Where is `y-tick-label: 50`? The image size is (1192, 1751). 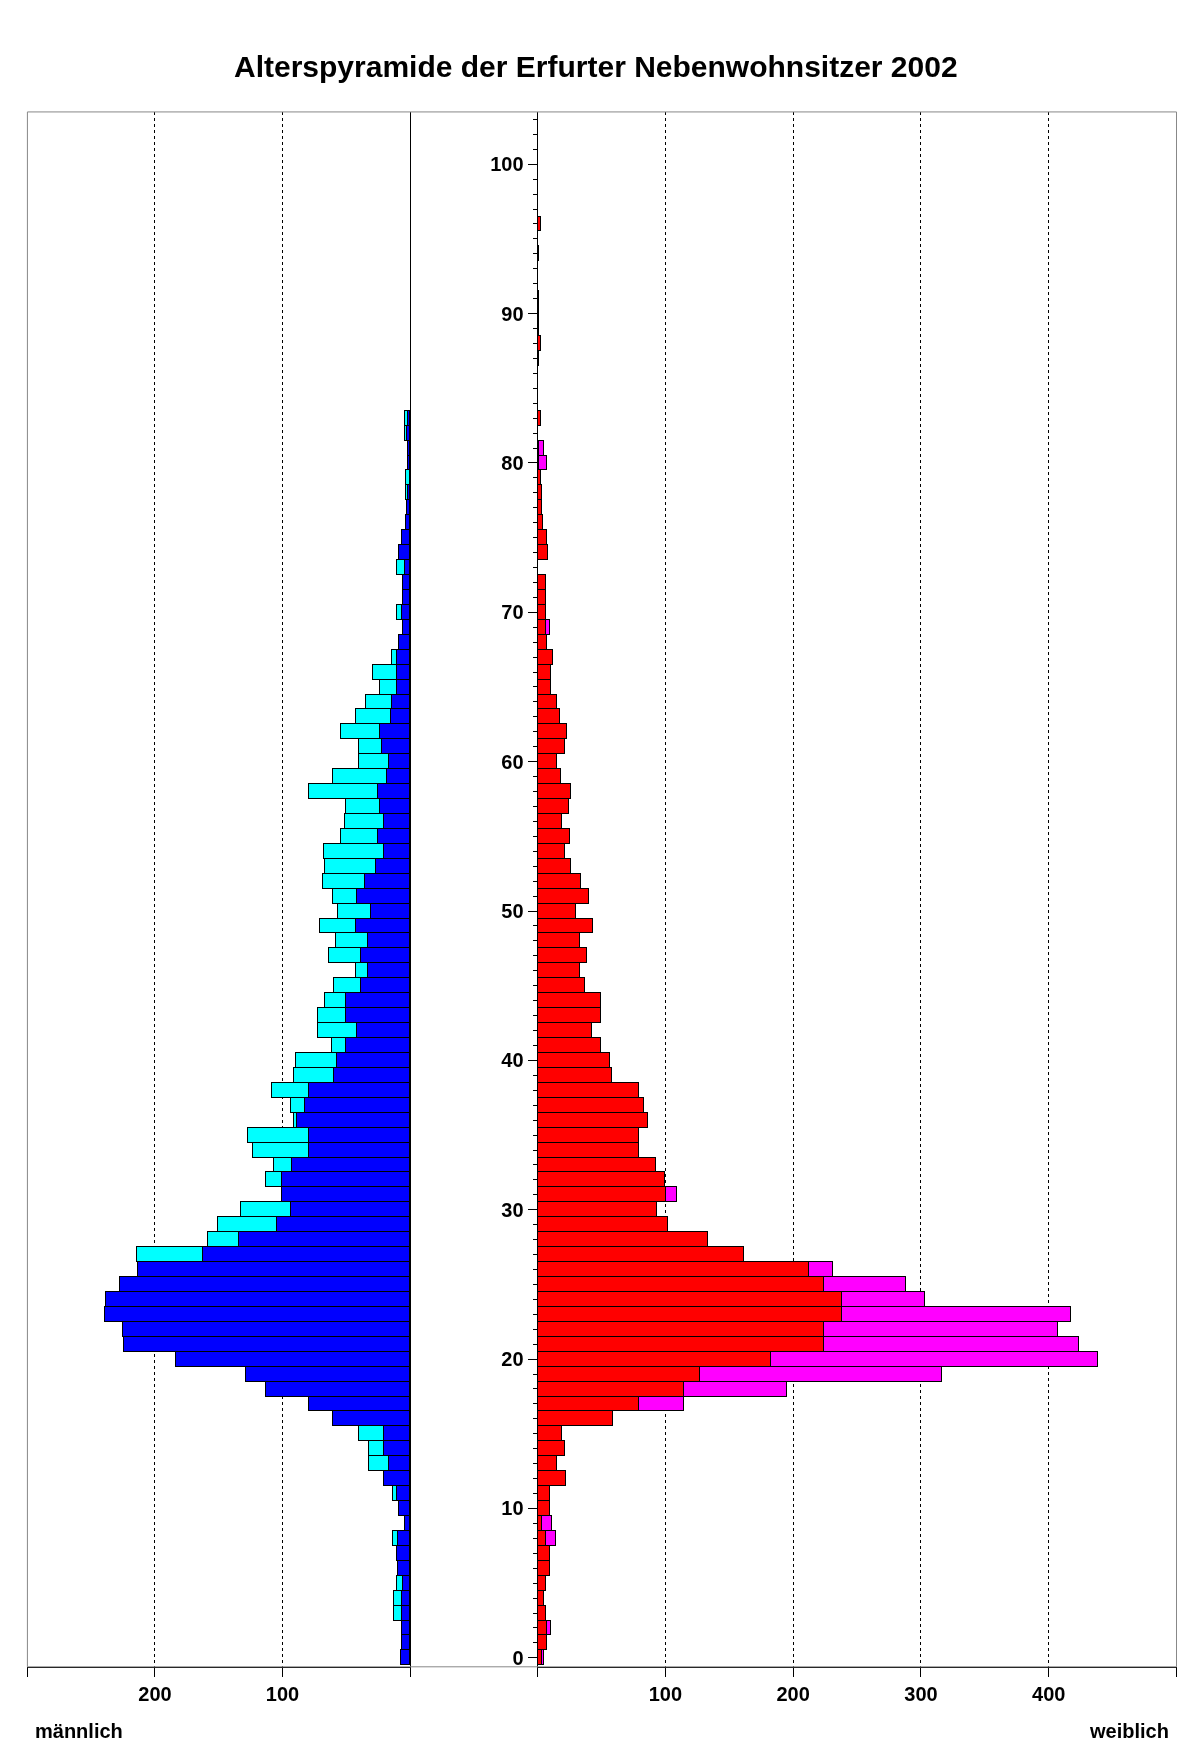
y-tick-label: 50 is located at coordinates (512, 911).